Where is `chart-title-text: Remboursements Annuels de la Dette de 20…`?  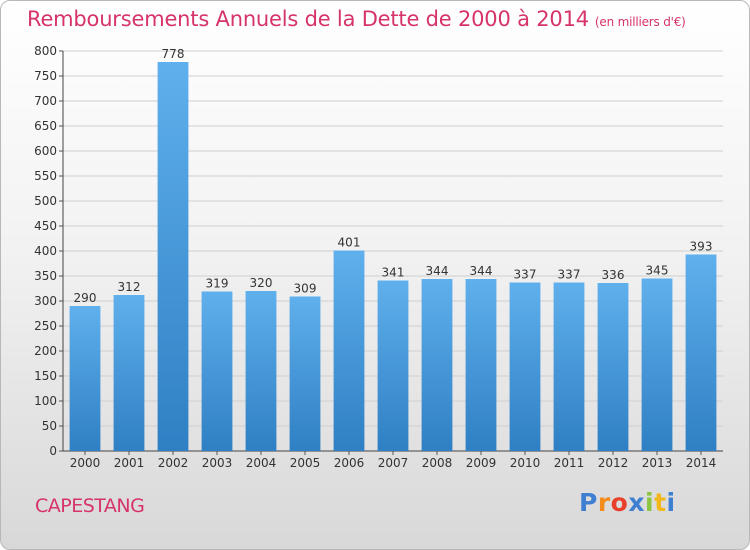 chart-title-text: Remboursements Annuels de la Dette de 20… is located at coordinates (308, 19).